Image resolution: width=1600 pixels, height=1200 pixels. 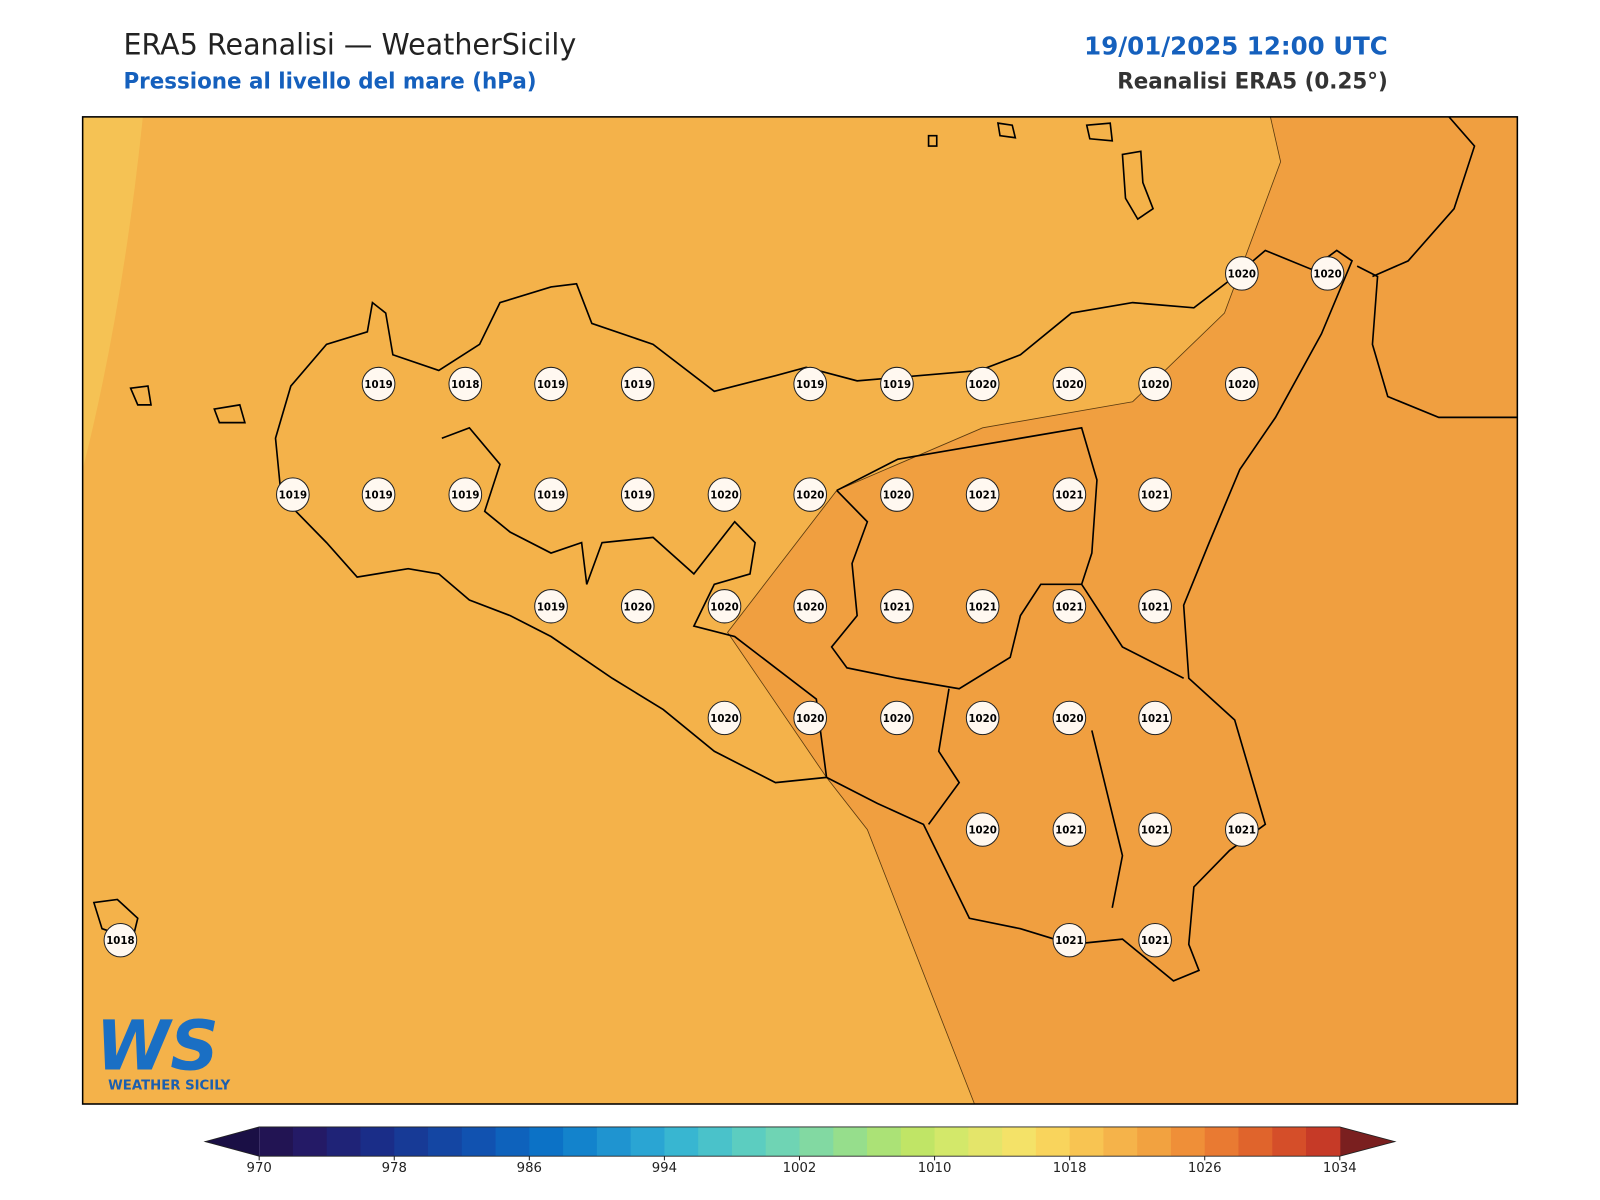 I want to click on colorbar-tick-label: 1026, so click(x=1205, y=1168).